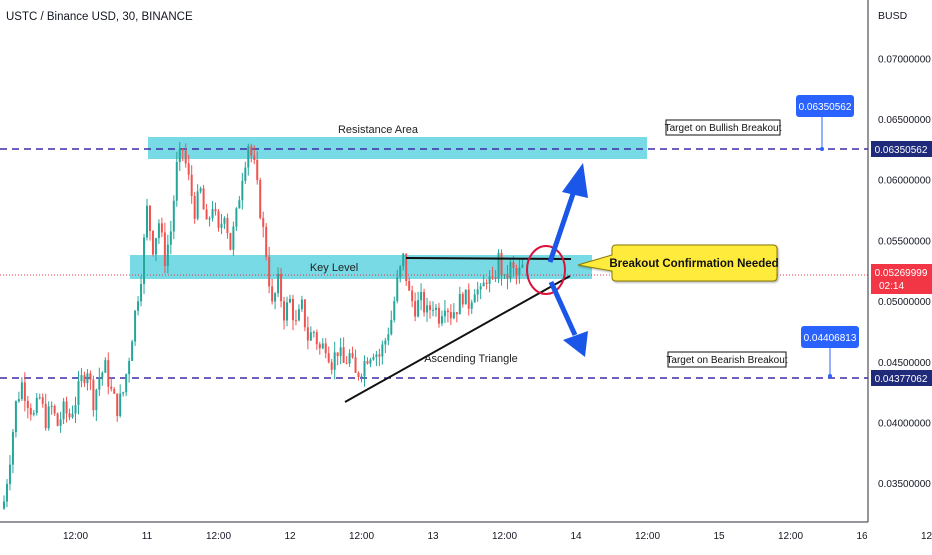 The image size is (932, 555). Describe the element at coordinates (830, 337) in the screenshot. I see `bearish-price-tag` at that location.